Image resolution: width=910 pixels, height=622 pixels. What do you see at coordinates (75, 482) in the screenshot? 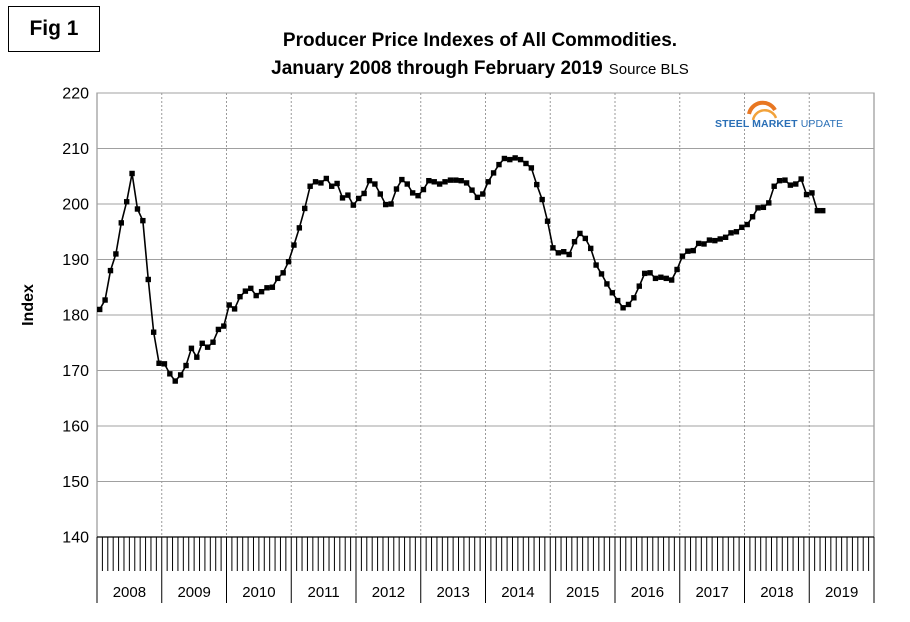
I see `y-tick-label: 150` at bounding box center [75, 482].